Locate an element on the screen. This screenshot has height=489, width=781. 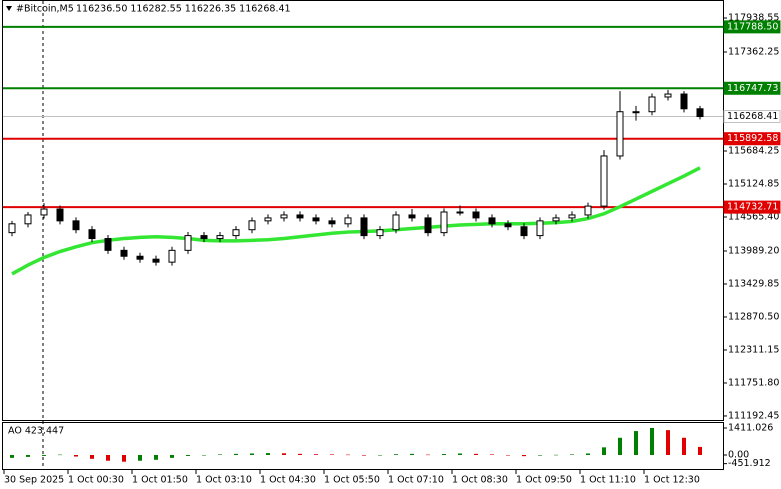
y-tick-label: 112311.15 is located at coordinates (753, 349).